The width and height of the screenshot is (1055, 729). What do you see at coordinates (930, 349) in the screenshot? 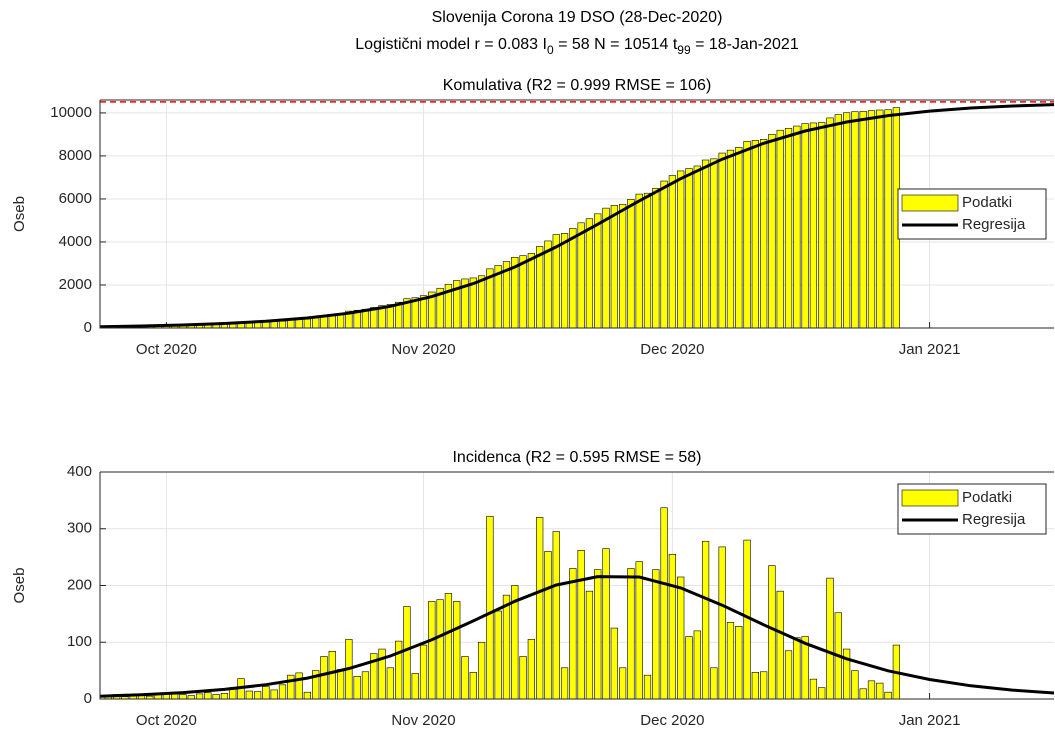
I see `x-tick-label: Jan 2021` at bounding box center [930, 349].